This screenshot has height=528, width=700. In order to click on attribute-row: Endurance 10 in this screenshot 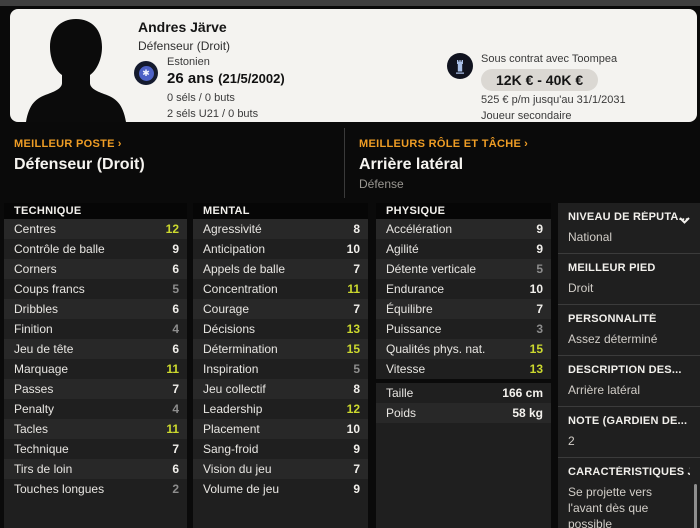, I will do `click(463, 289)`.